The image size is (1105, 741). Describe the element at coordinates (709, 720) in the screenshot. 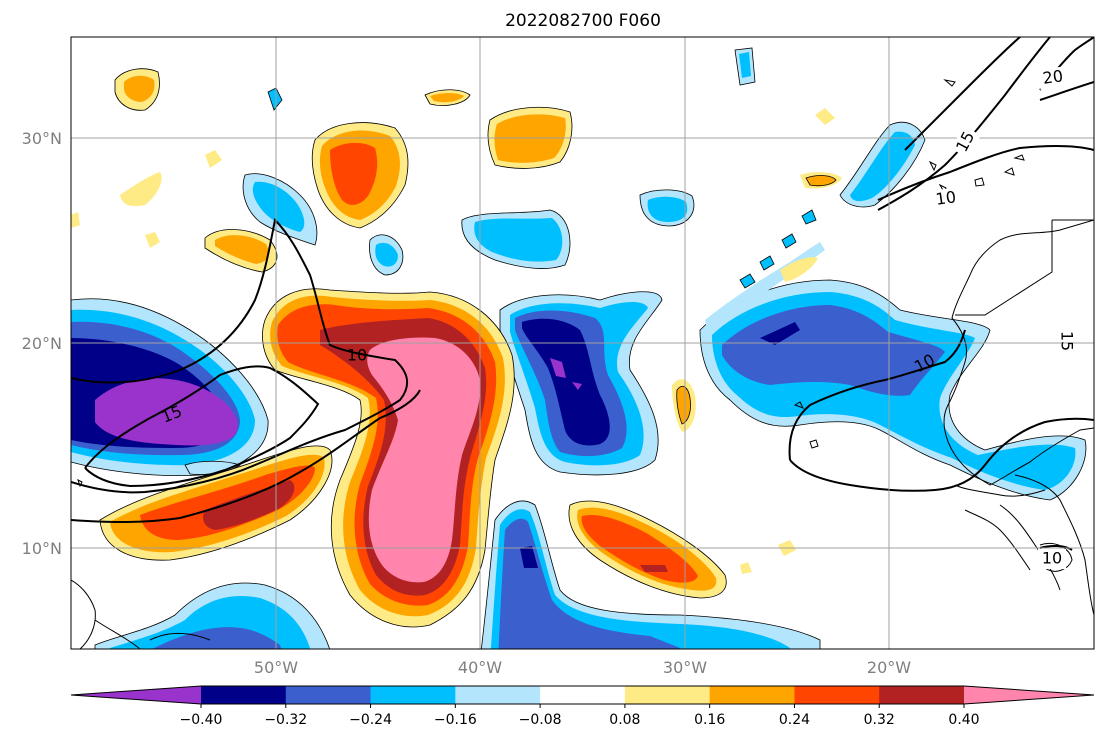

I see `colorbar-tick-label: 0.16` at that location.